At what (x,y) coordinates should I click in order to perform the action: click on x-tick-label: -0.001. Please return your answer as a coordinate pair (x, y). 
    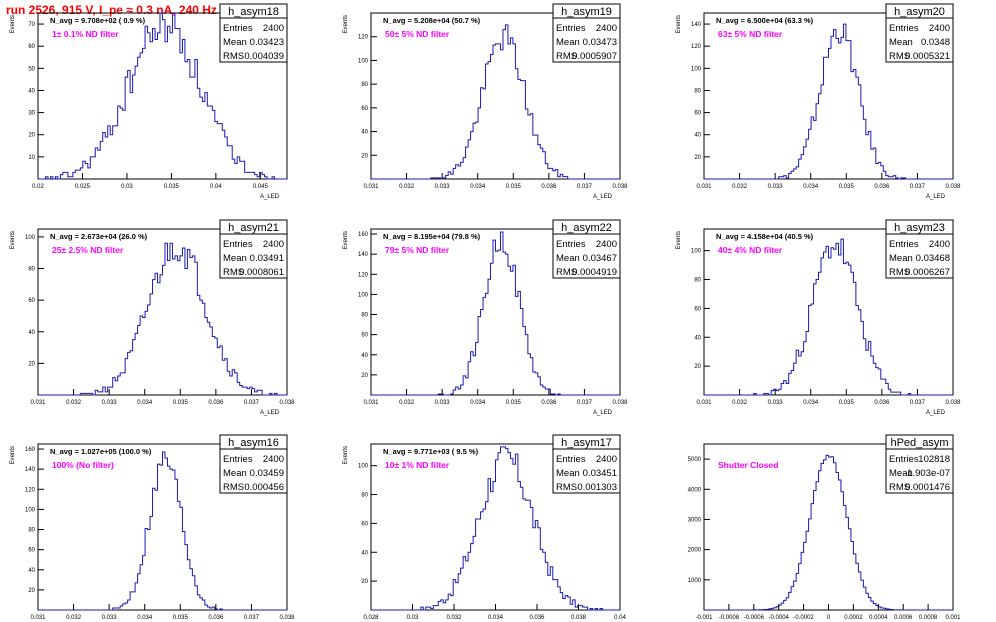
    Looking at the image, I should click on (704, 618).